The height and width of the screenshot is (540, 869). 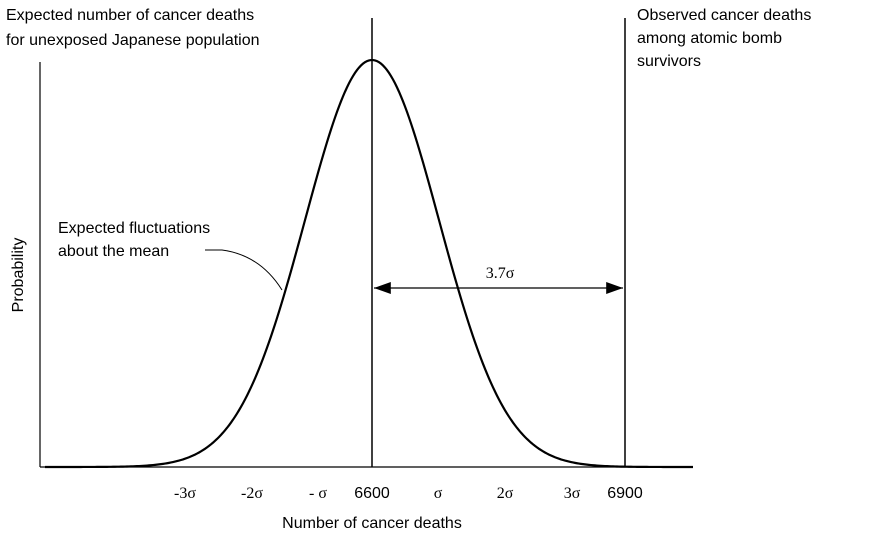 What do you see at coordinates (372, 493) in the screenshot?
I see `tick-label: 6600` at bounding box center [372, 493].